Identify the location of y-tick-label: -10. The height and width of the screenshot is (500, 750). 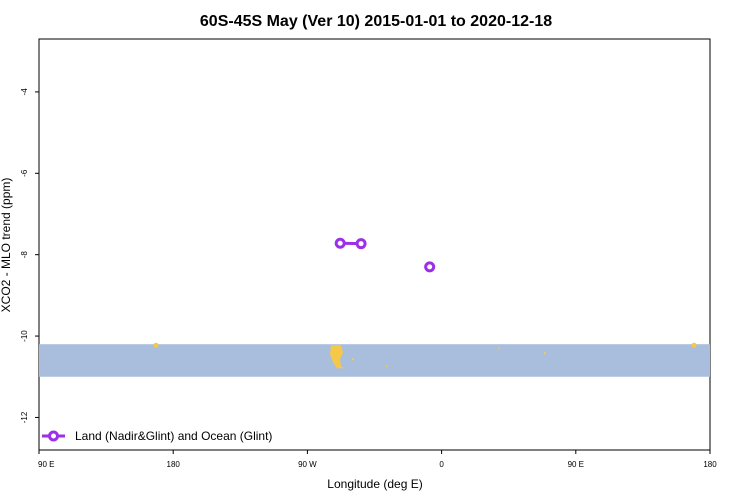
(24, 336).